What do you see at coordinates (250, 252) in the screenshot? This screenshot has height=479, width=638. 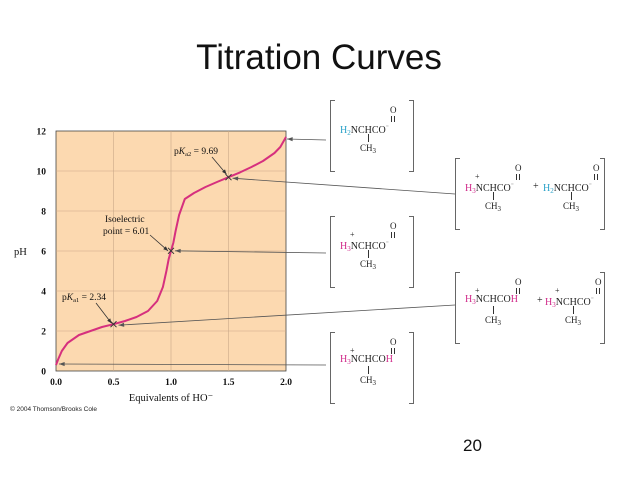 I see `isoelectric-structure-arrow` at bounding box center [250, 252].